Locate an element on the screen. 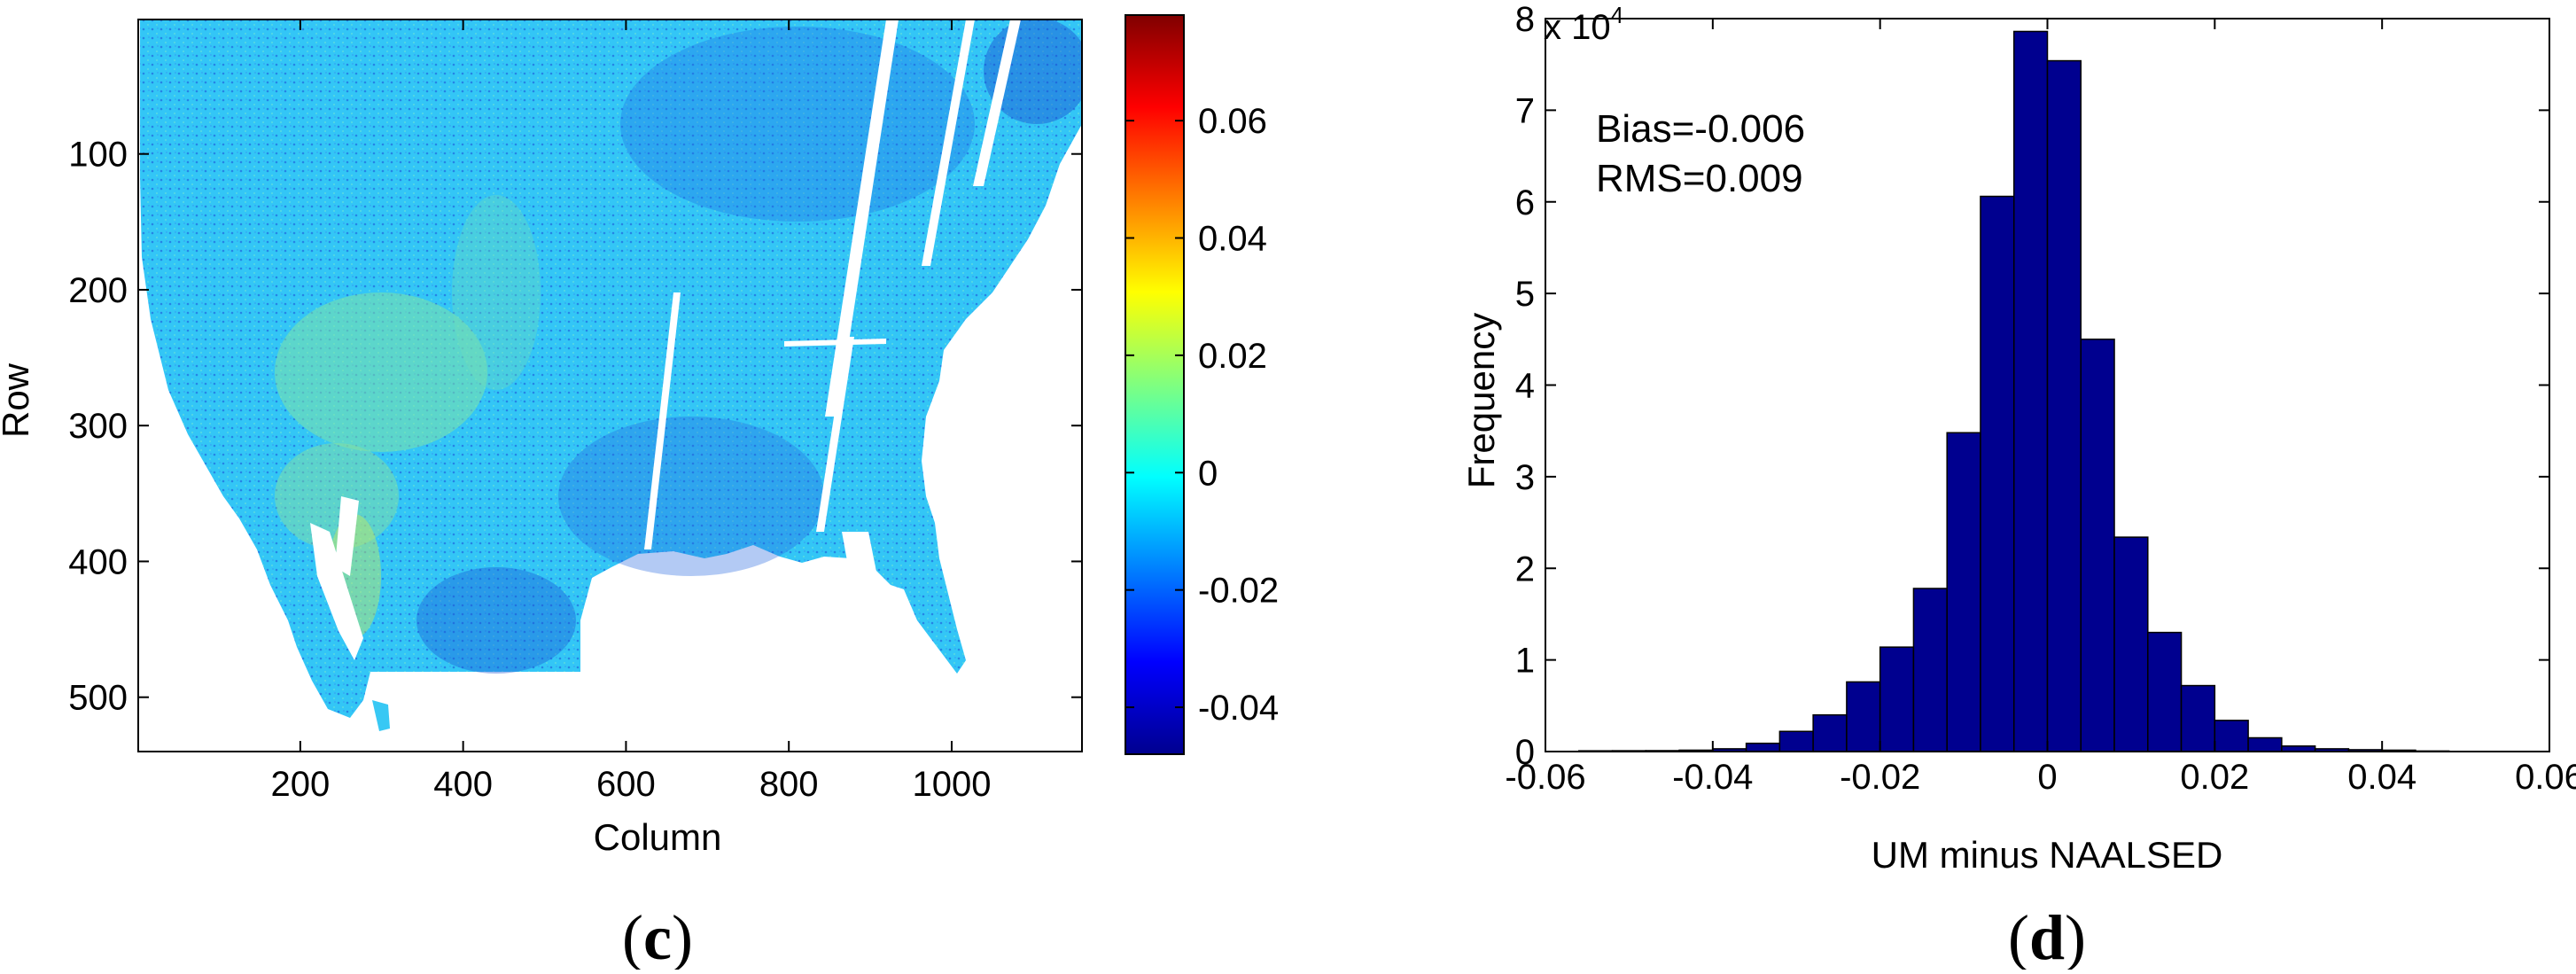 The height and width of the screenshot is (974, 2576). histogram-y-tick-label: 2 is located at coordinates (1525, 569).